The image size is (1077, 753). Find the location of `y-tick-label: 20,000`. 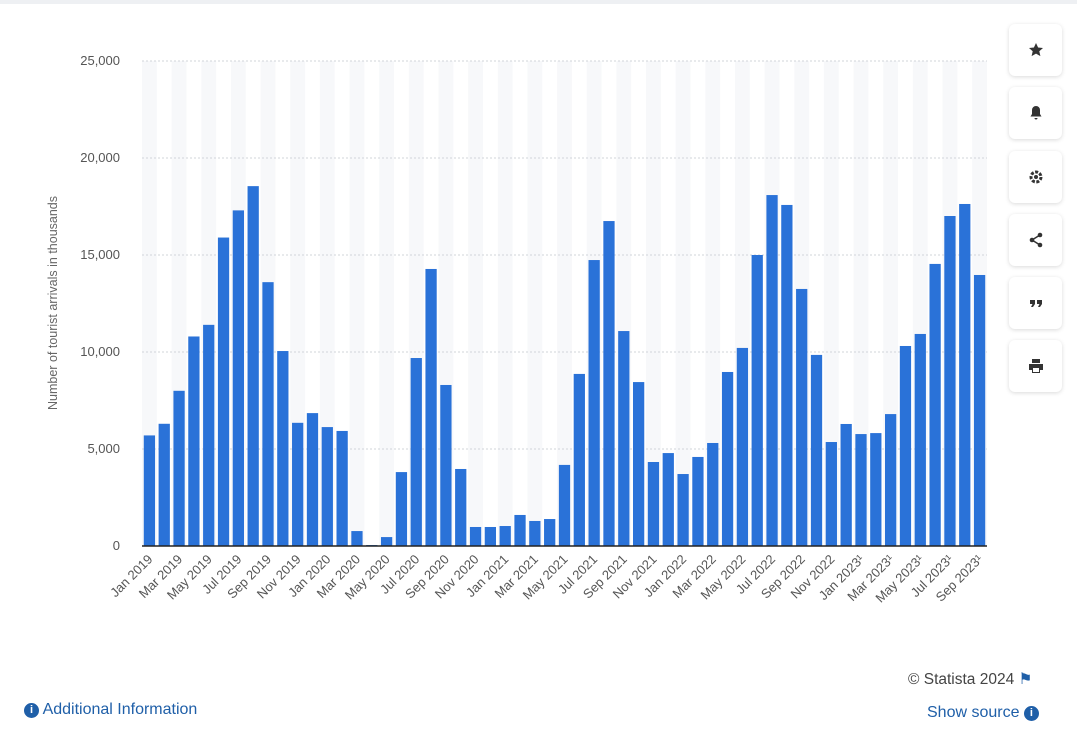

y-tick-label: 20,000 is located at coordinates (100, 157).